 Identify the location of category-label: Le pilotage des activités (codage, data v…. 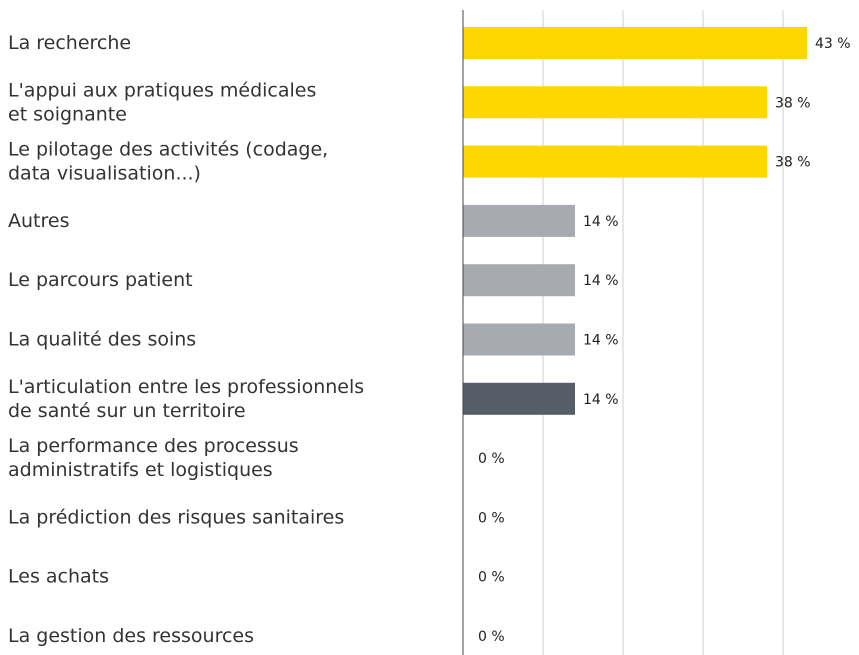
(168, 161).